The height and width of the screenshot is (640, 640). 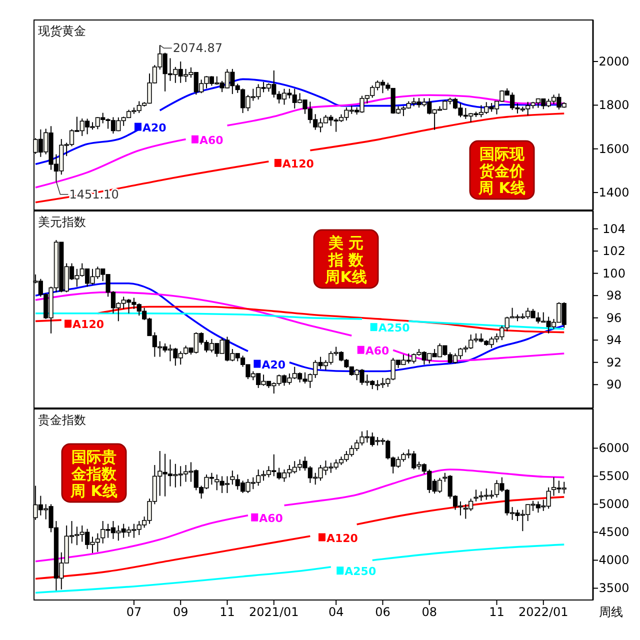 What do you see at coordinates (614, 273) in the screenshot?
I see `y-tick-label: 100` at bounding box center [614, 273].